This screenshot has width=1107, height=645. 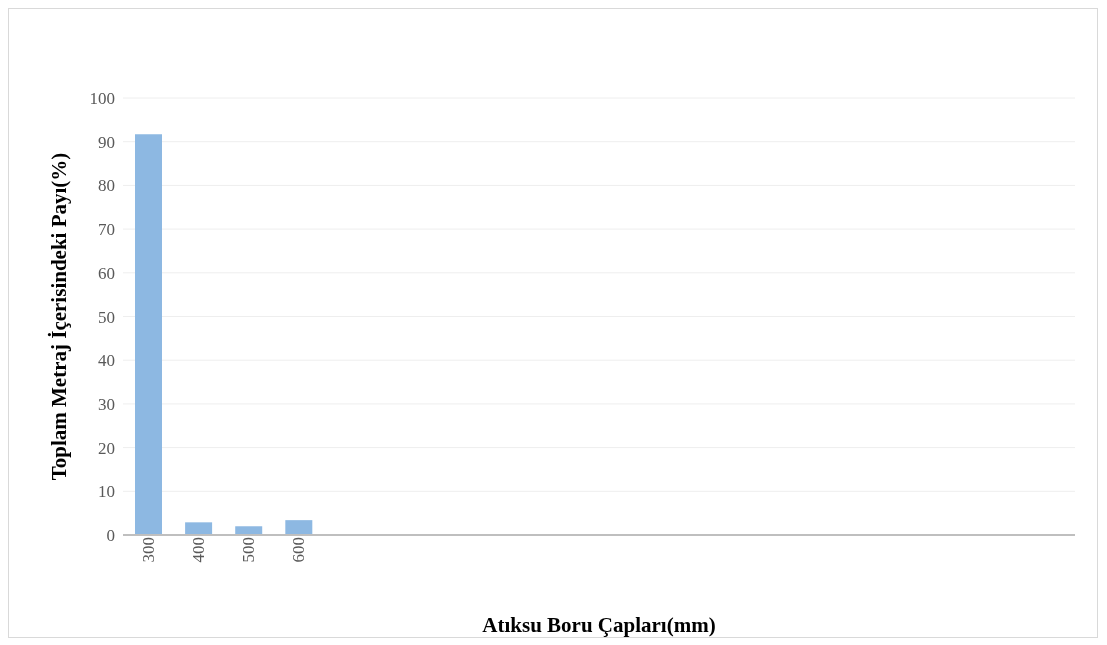 I want to click on y-tick-label: 70, so click(x=106, y=230).